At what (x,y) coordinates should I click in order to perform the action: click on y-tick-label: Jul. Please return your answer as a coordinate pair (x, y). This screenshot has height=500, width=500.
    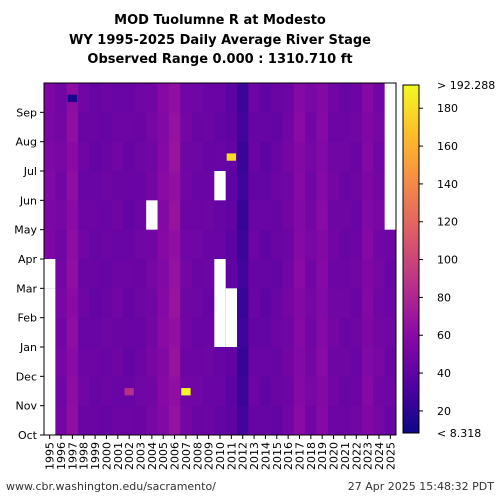
    Looking at the image, I should click on (30, 171).